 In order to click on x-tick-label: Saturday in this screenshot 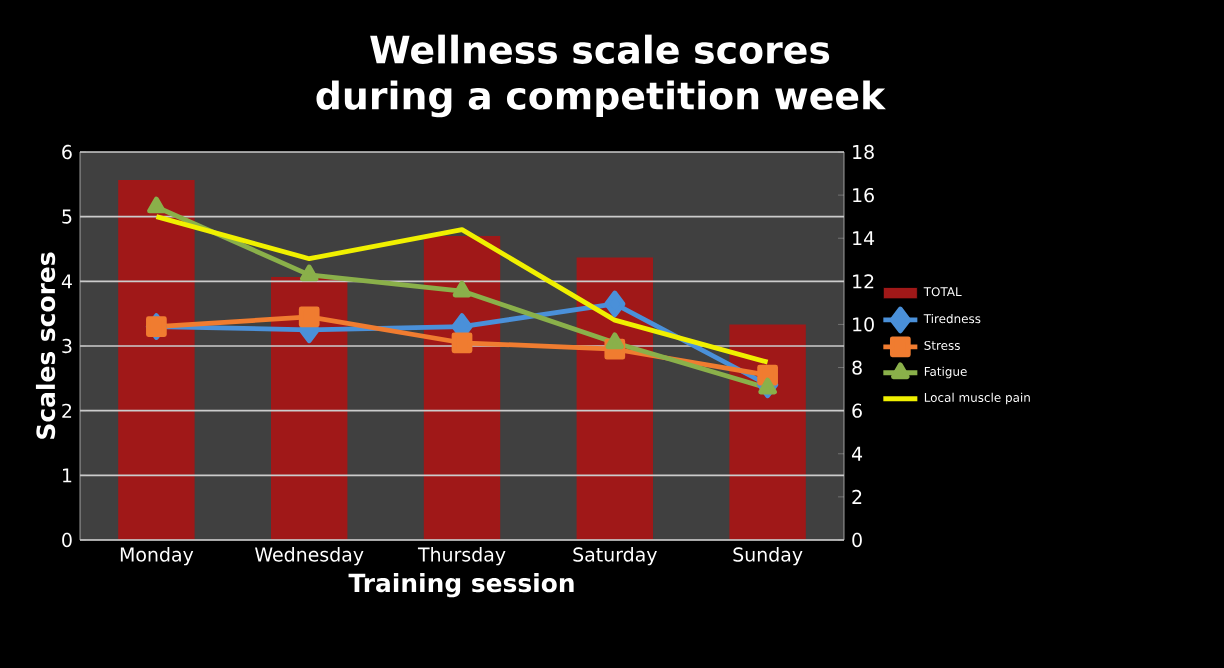, I will do `click(615, 556)`.